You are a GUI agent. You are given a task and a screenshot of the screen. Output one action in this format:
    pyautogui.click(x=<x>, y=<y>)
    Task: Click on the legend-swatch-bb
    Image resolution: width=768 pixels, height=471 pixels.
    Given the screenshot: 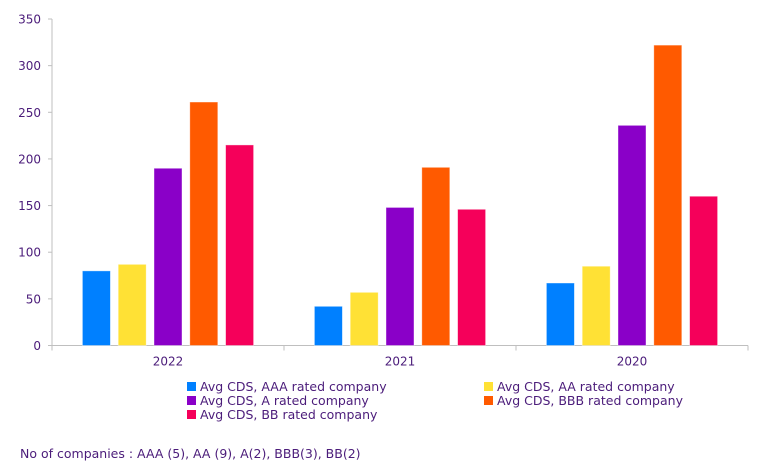 What is the action you would take?
    pyautogui.click(x=191, y=414)
    